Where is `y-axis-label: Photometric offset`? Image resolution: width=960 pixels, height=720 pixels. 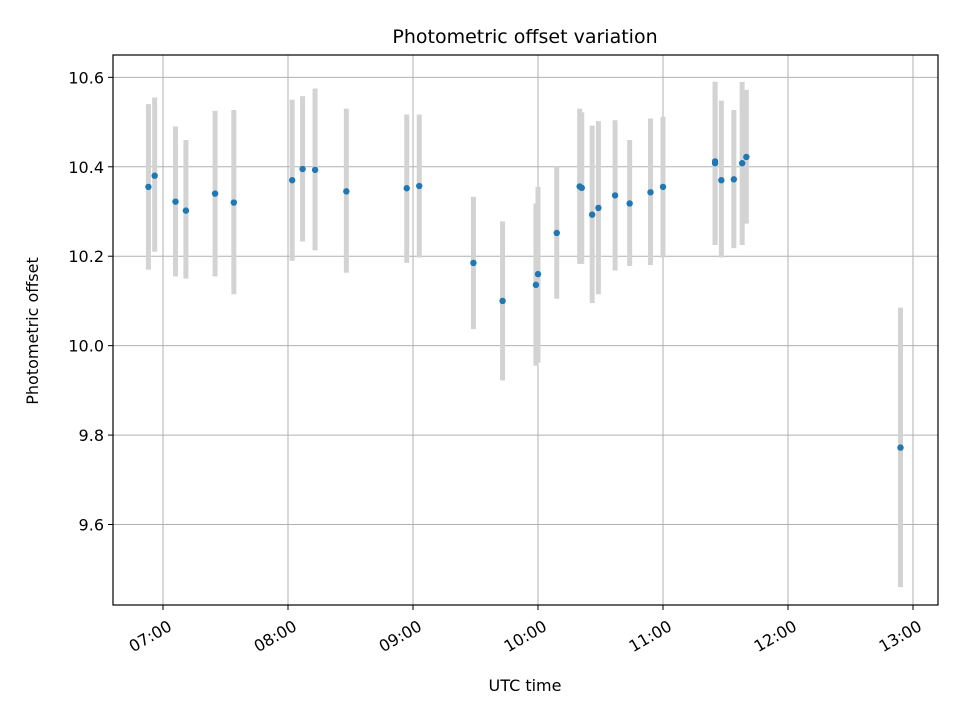
y-axis-label: Photometric offset is located at coordinates (32, 331).